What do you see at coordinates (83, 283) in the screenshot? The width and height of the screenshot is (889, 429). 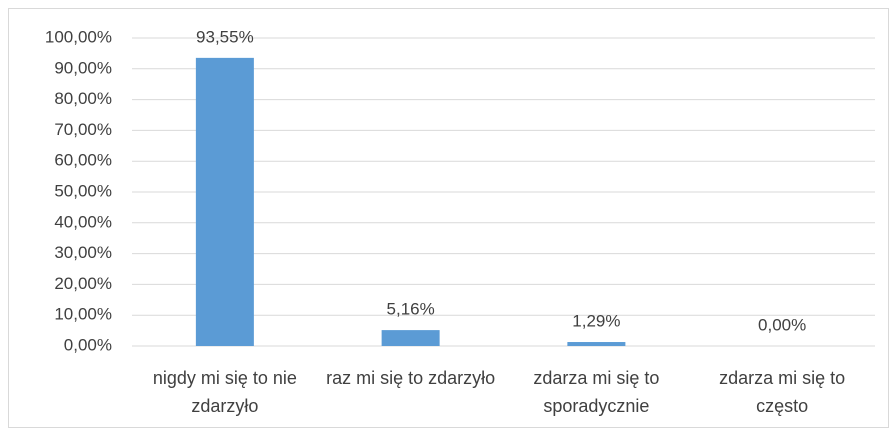 I see `y-tick-label: 20,00%` at bounding box center [83, 283].